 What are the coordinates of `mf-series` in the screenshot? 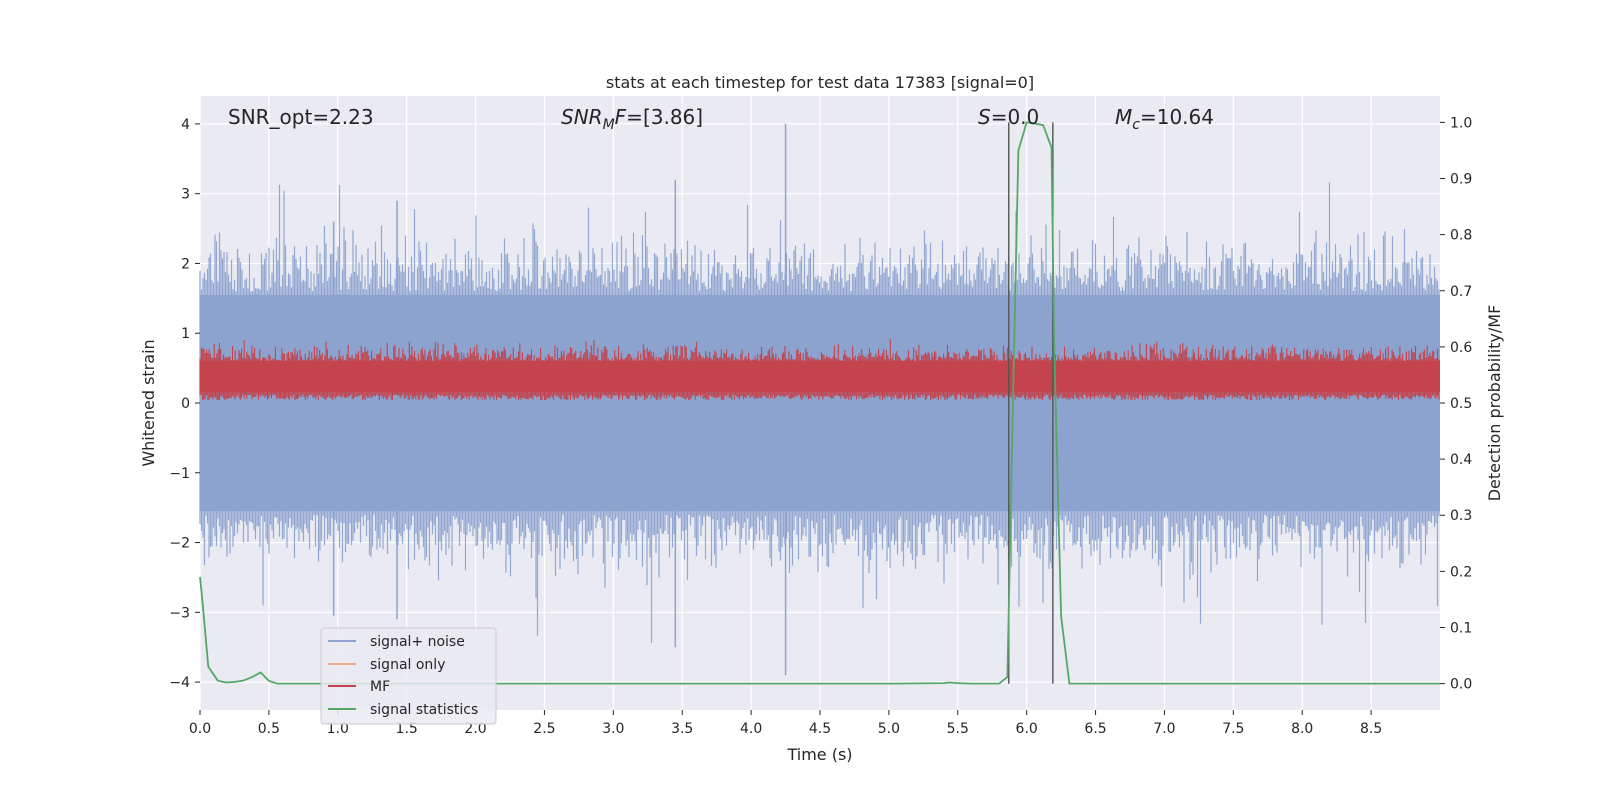 It's located at (819, 370).